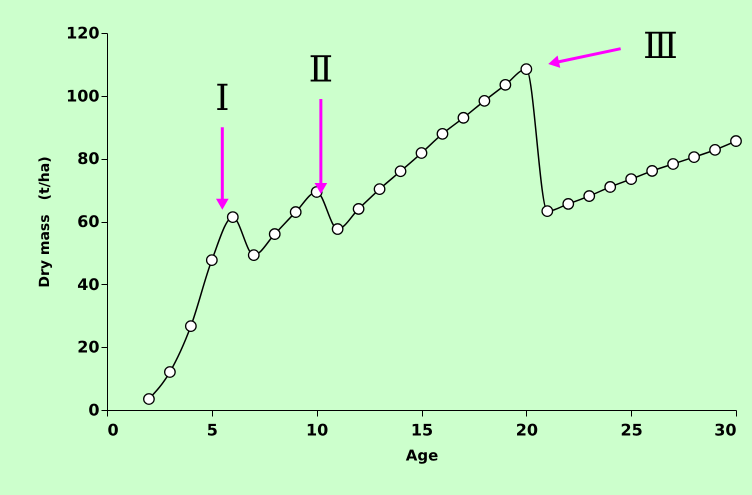 The width and height of the screenshot is (752, 495). What do you see at coordinates (660, 47) in the screenshot?
I see `annotation: Ⅲ` at bounding box center [660, 47].